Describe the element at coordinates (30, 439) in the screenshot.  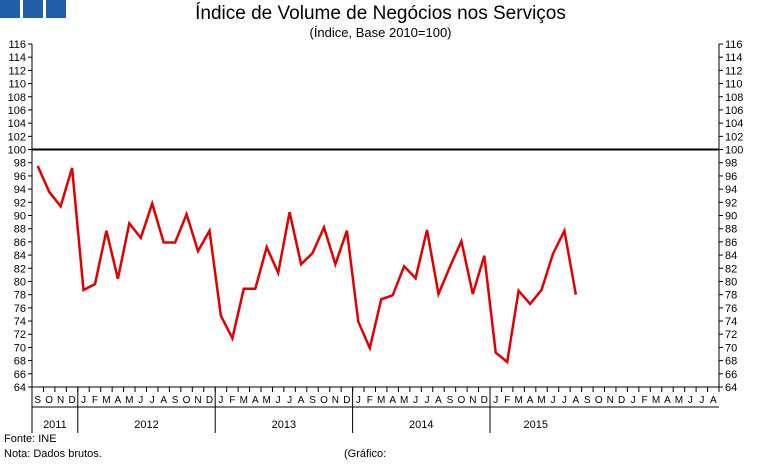
I see `source-note: Fonte: INE` at that location.